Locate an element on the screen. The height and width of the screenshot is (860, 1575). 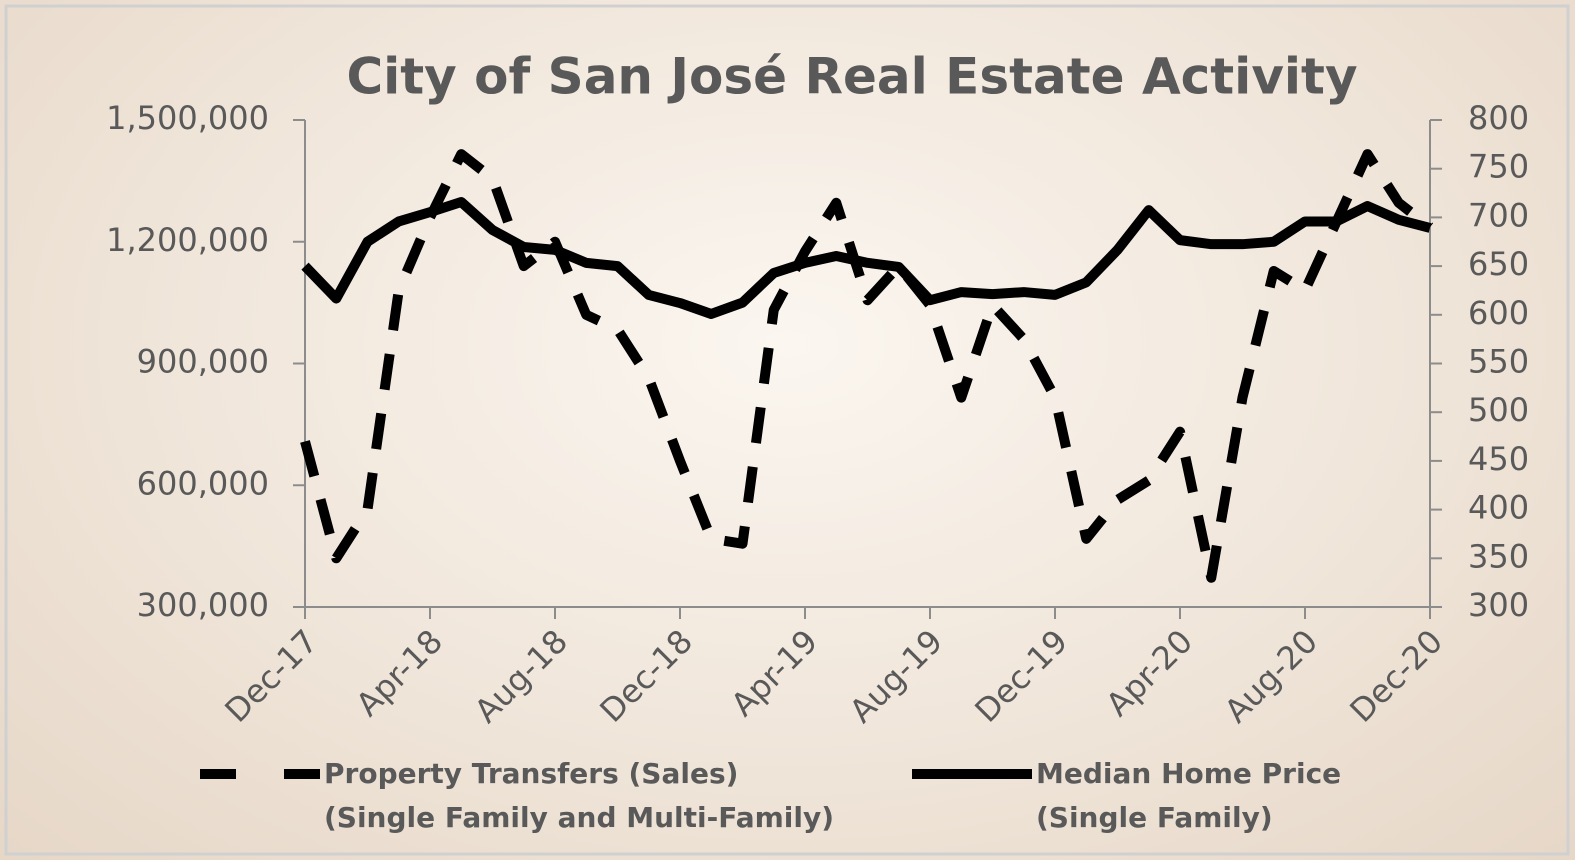
x-tick-label: Aug-19 is located at coordinates (896, 676).